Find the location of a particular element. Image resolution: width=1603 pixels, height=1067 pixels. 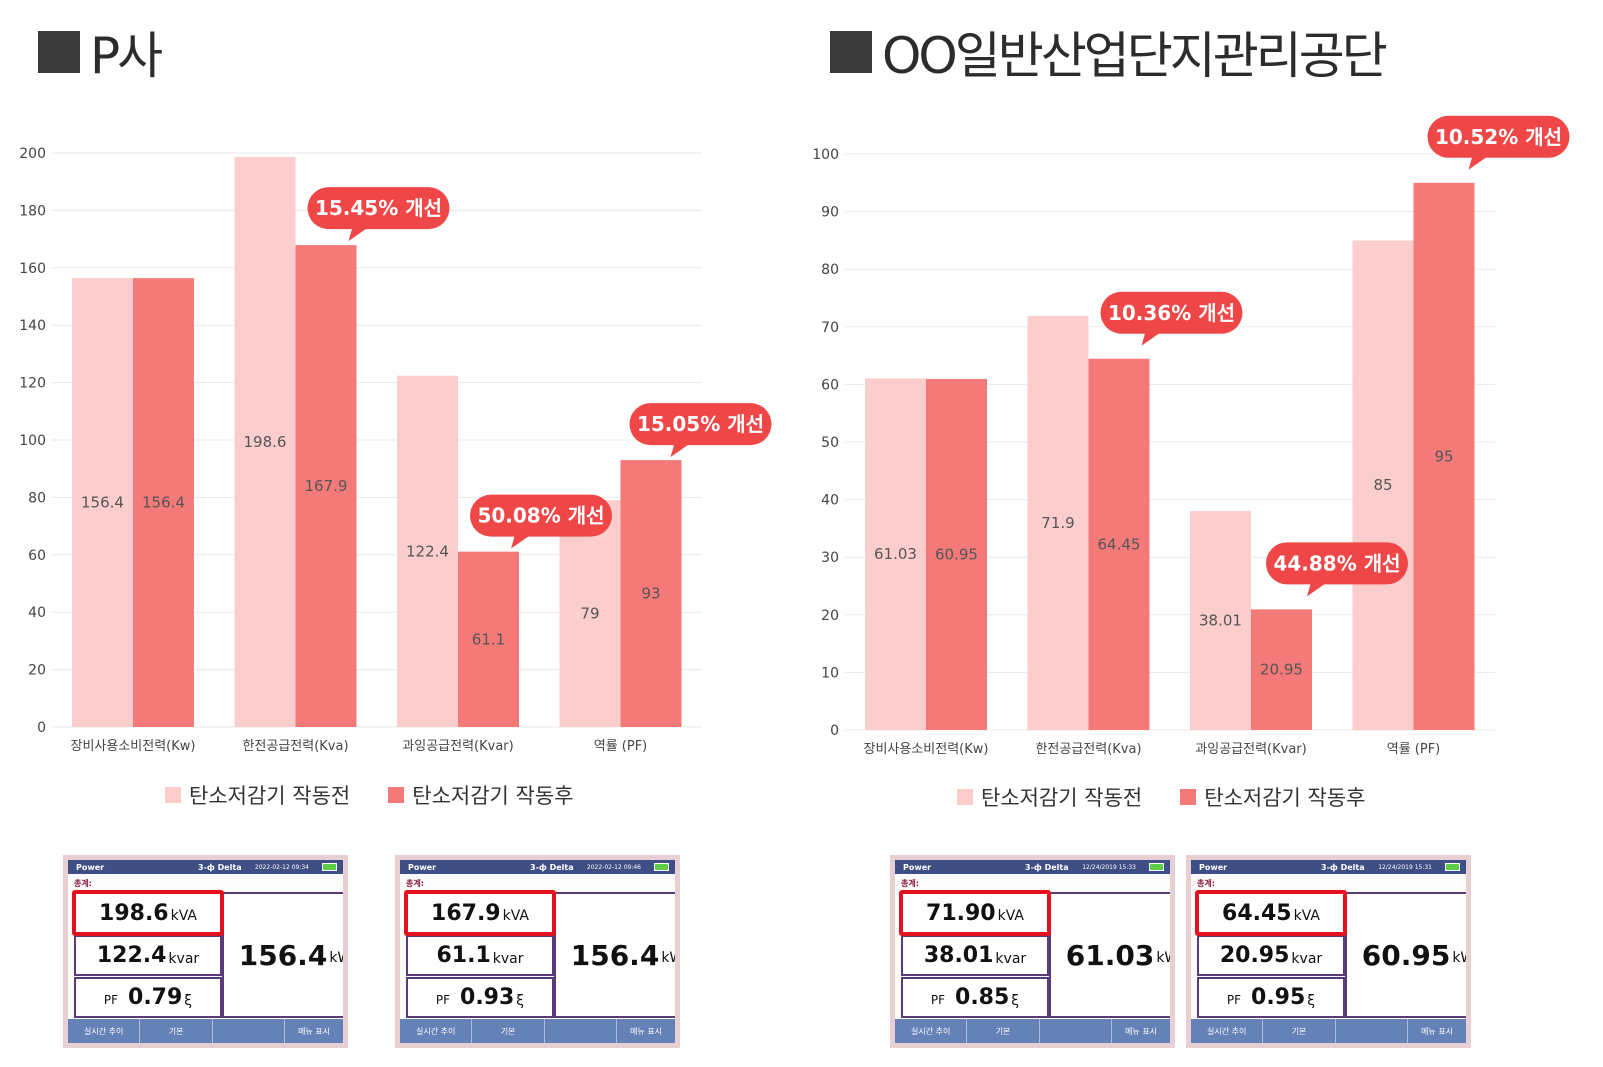

pf-value: 0.95 is located at coordinates (1278, 997).